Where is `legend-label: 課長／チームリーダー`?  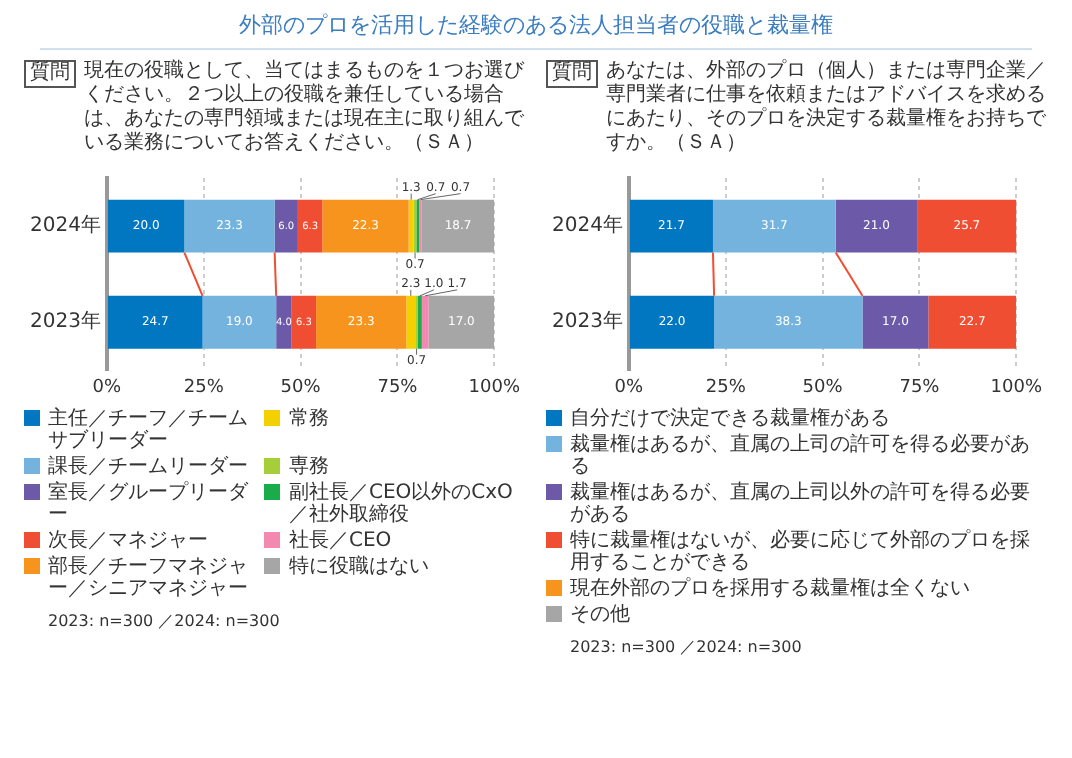
legend-label: 課長／チームリーダー is located at coordinates (148, 467).